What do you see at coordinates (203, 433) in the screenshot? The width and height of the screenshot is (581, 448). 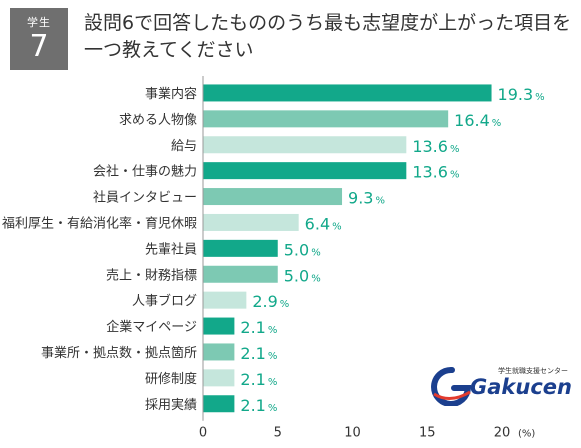 I see `x-tick-label-0: 0` at bounding box center [203, 433].